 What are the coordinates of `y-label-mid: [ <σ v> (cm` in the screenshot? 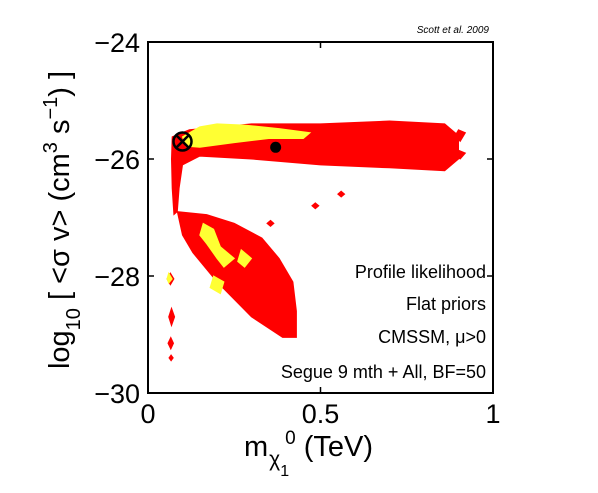 It's located at (60, 230).